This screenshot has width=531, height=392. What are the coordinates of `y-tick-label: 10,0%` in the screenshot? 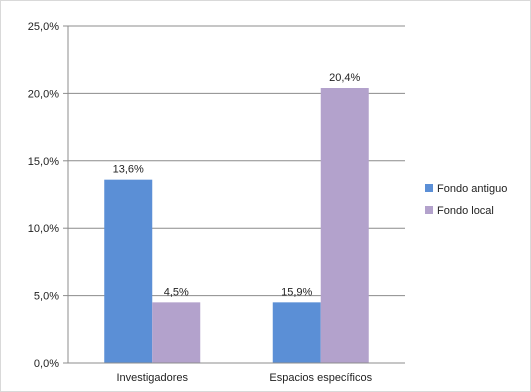 It's located at (43, 229).